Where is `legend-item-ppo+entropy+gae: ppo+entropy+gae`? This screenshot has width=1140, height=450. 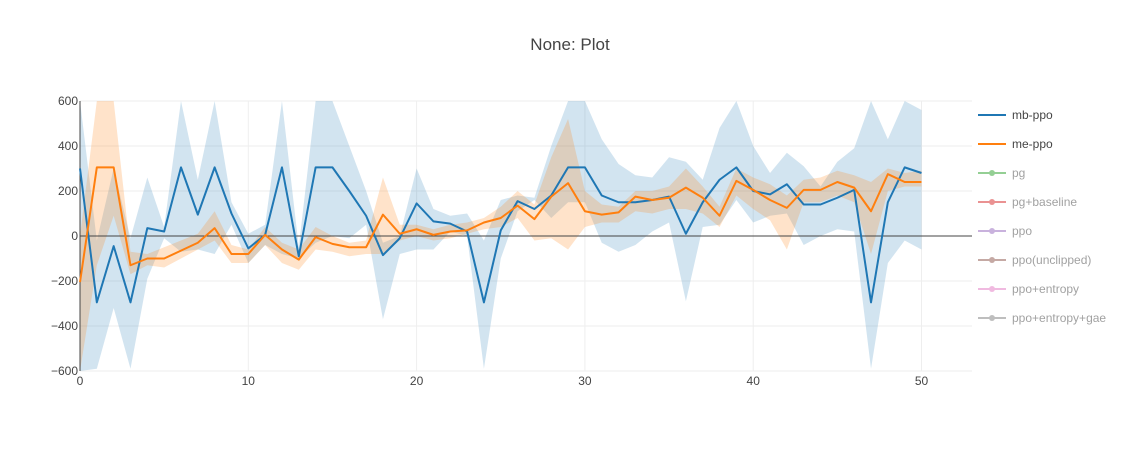
legend-item-ppo+entropy+gae: ppo+entropy+gae is located at coordinates (1042, 318).